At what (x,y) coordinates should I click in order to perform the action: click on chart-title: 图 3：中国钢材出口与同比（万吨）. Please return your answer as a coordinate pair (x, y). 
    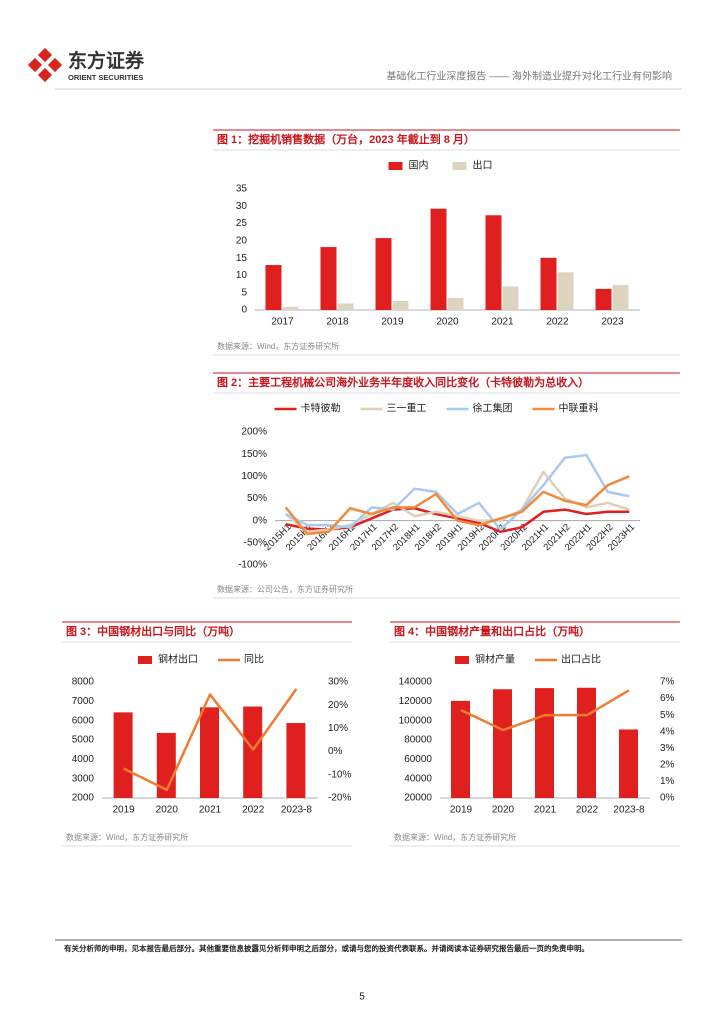
    Looking at the image, I should click on (153, 631).